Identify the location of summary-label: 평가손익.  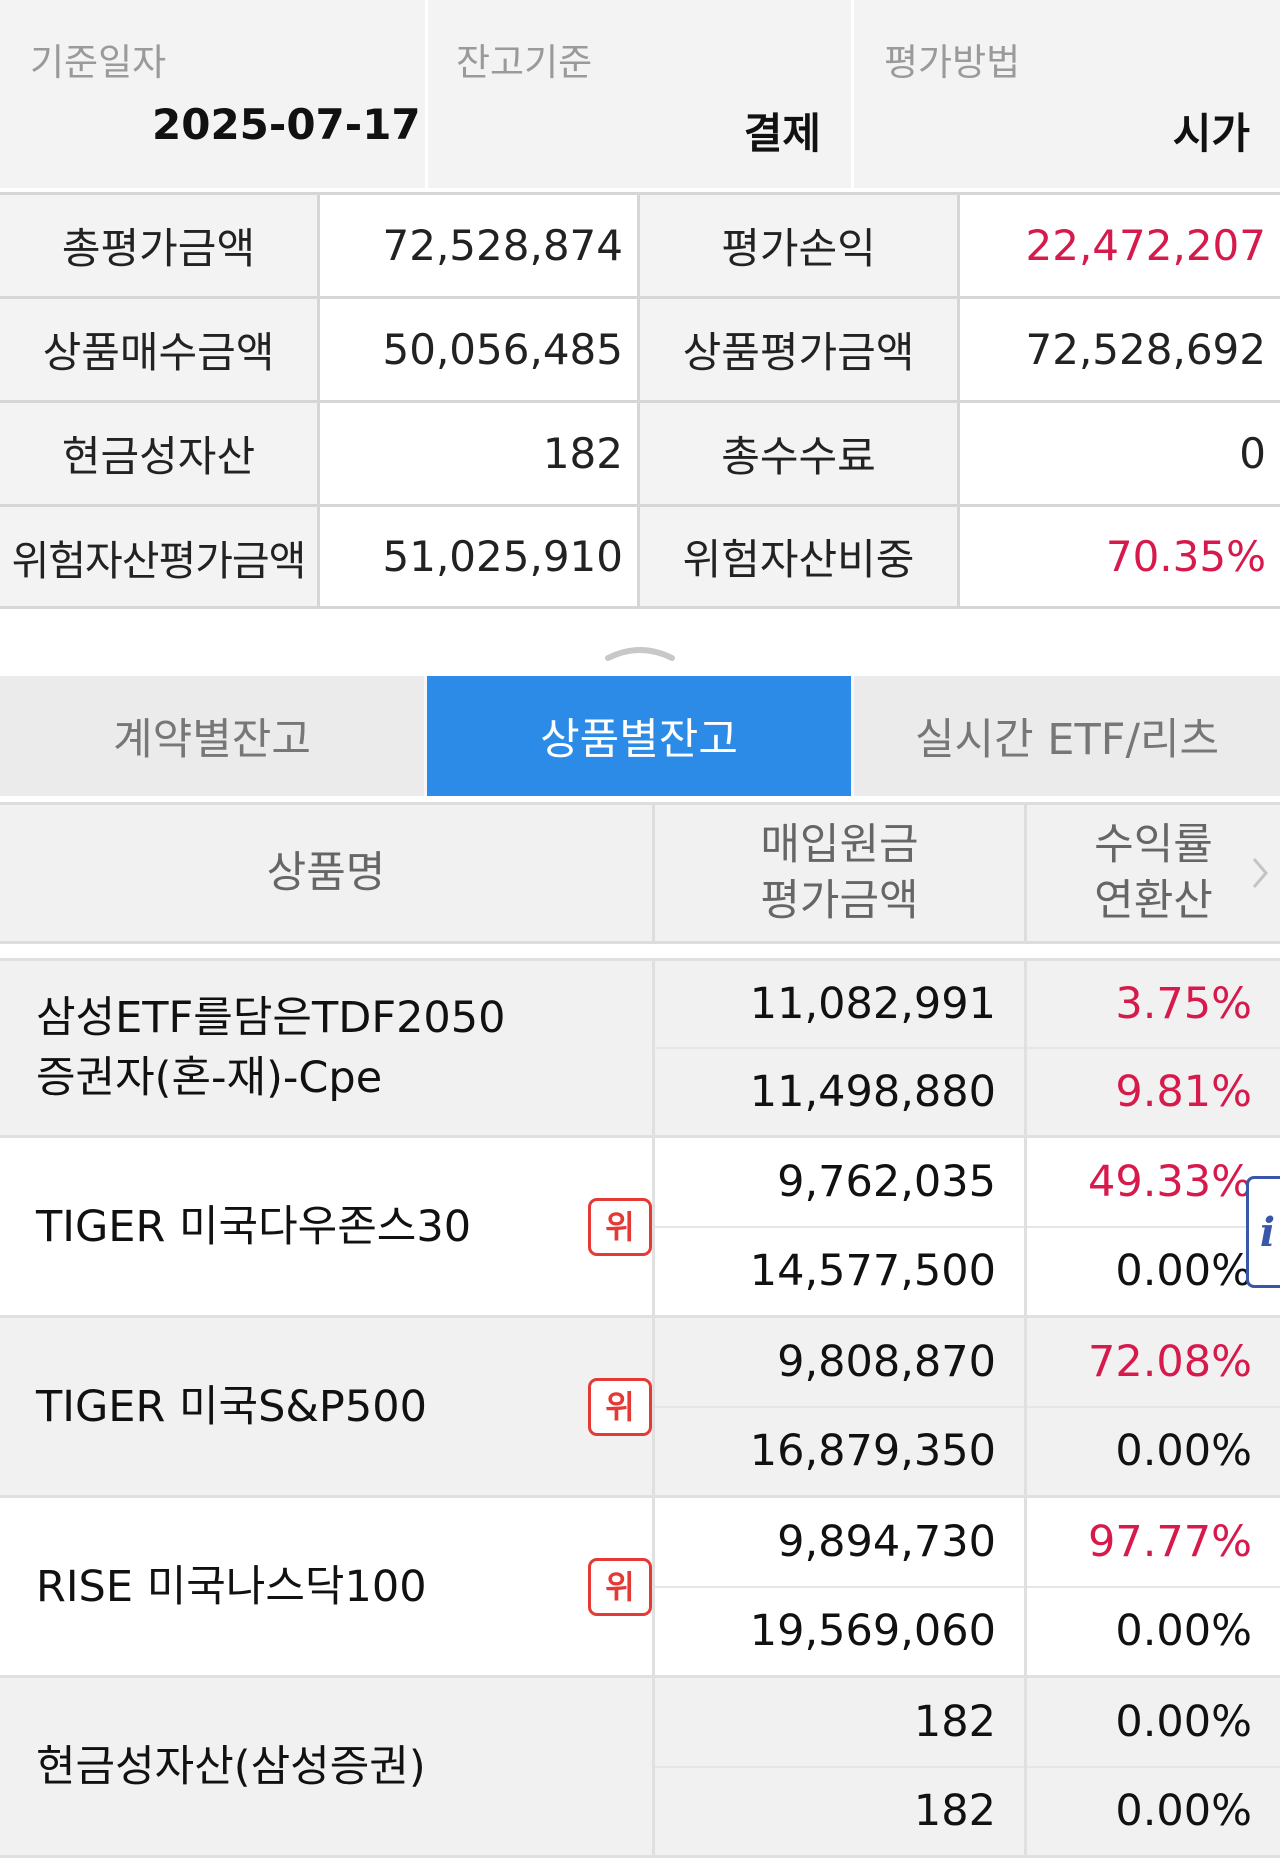
(800, 245).